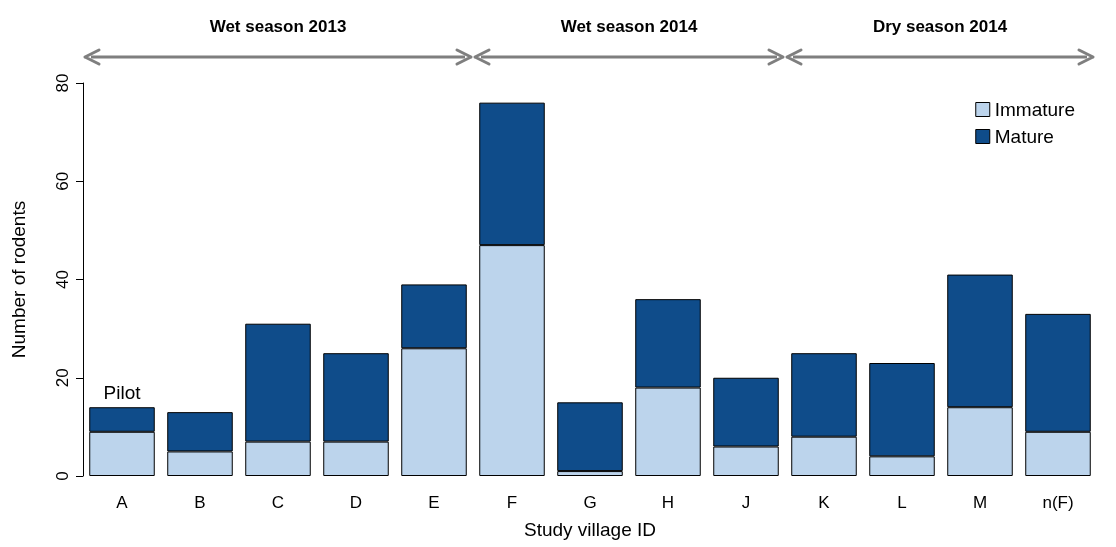 Image resolution: width=1116 pixels, height=547 pixels. Describe the element at coordinates (1058, 502) in the screenshot. I see `x-tick-label: n(F)` at that location.